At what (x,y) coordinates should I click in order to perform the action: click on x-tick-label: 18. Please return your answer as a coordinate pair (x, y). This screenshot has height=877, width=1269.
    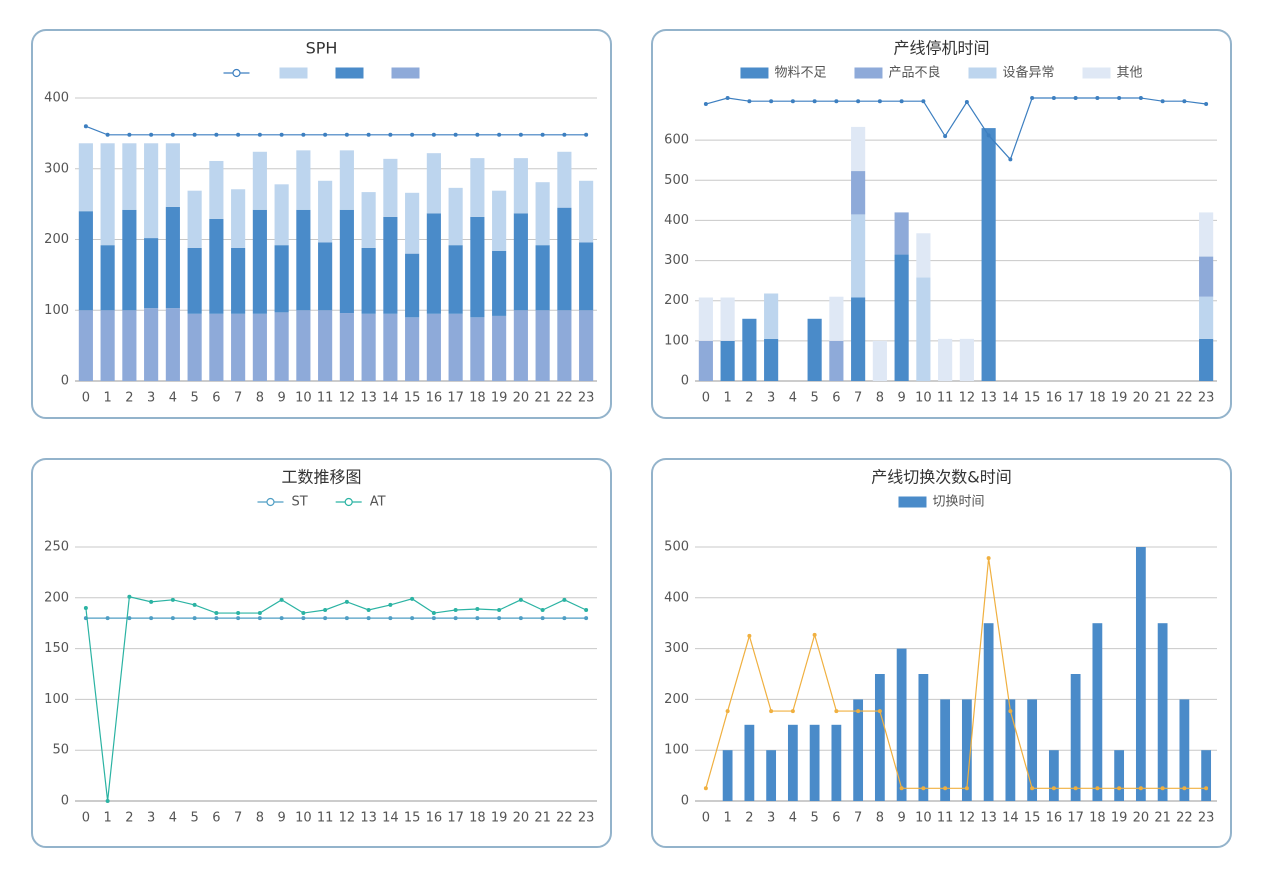
    Looking at the image, I should click on (477, 398).